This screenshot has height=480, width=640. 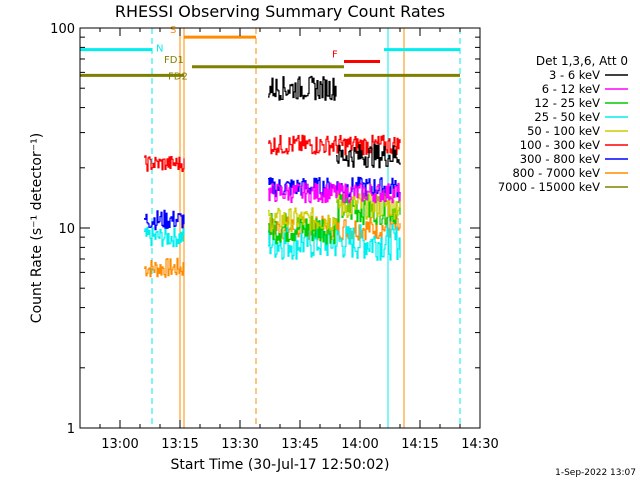 I want to click on flag-label-fd1: FD1, so click(x=174, y=60).